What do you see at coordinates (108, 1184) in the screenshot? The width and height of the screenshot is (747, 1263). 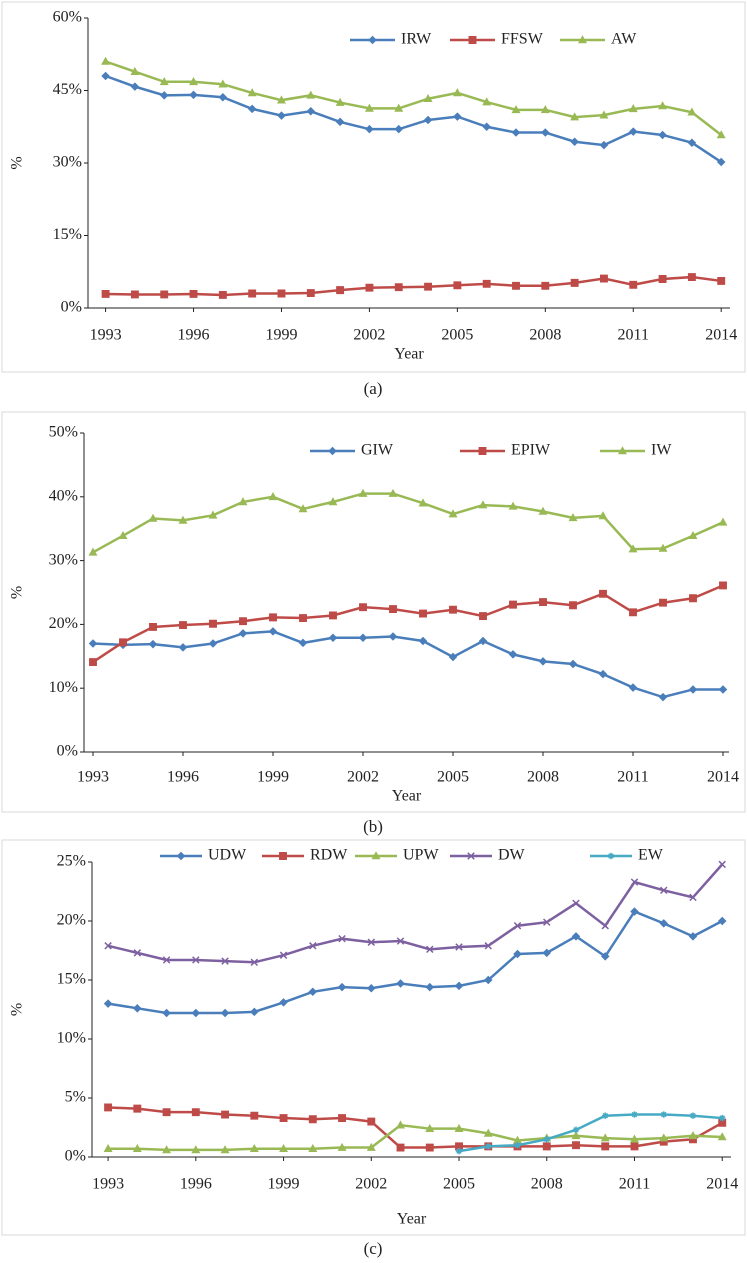 I see `x-tick-label: 1993` at bounding box center [108, 1184].